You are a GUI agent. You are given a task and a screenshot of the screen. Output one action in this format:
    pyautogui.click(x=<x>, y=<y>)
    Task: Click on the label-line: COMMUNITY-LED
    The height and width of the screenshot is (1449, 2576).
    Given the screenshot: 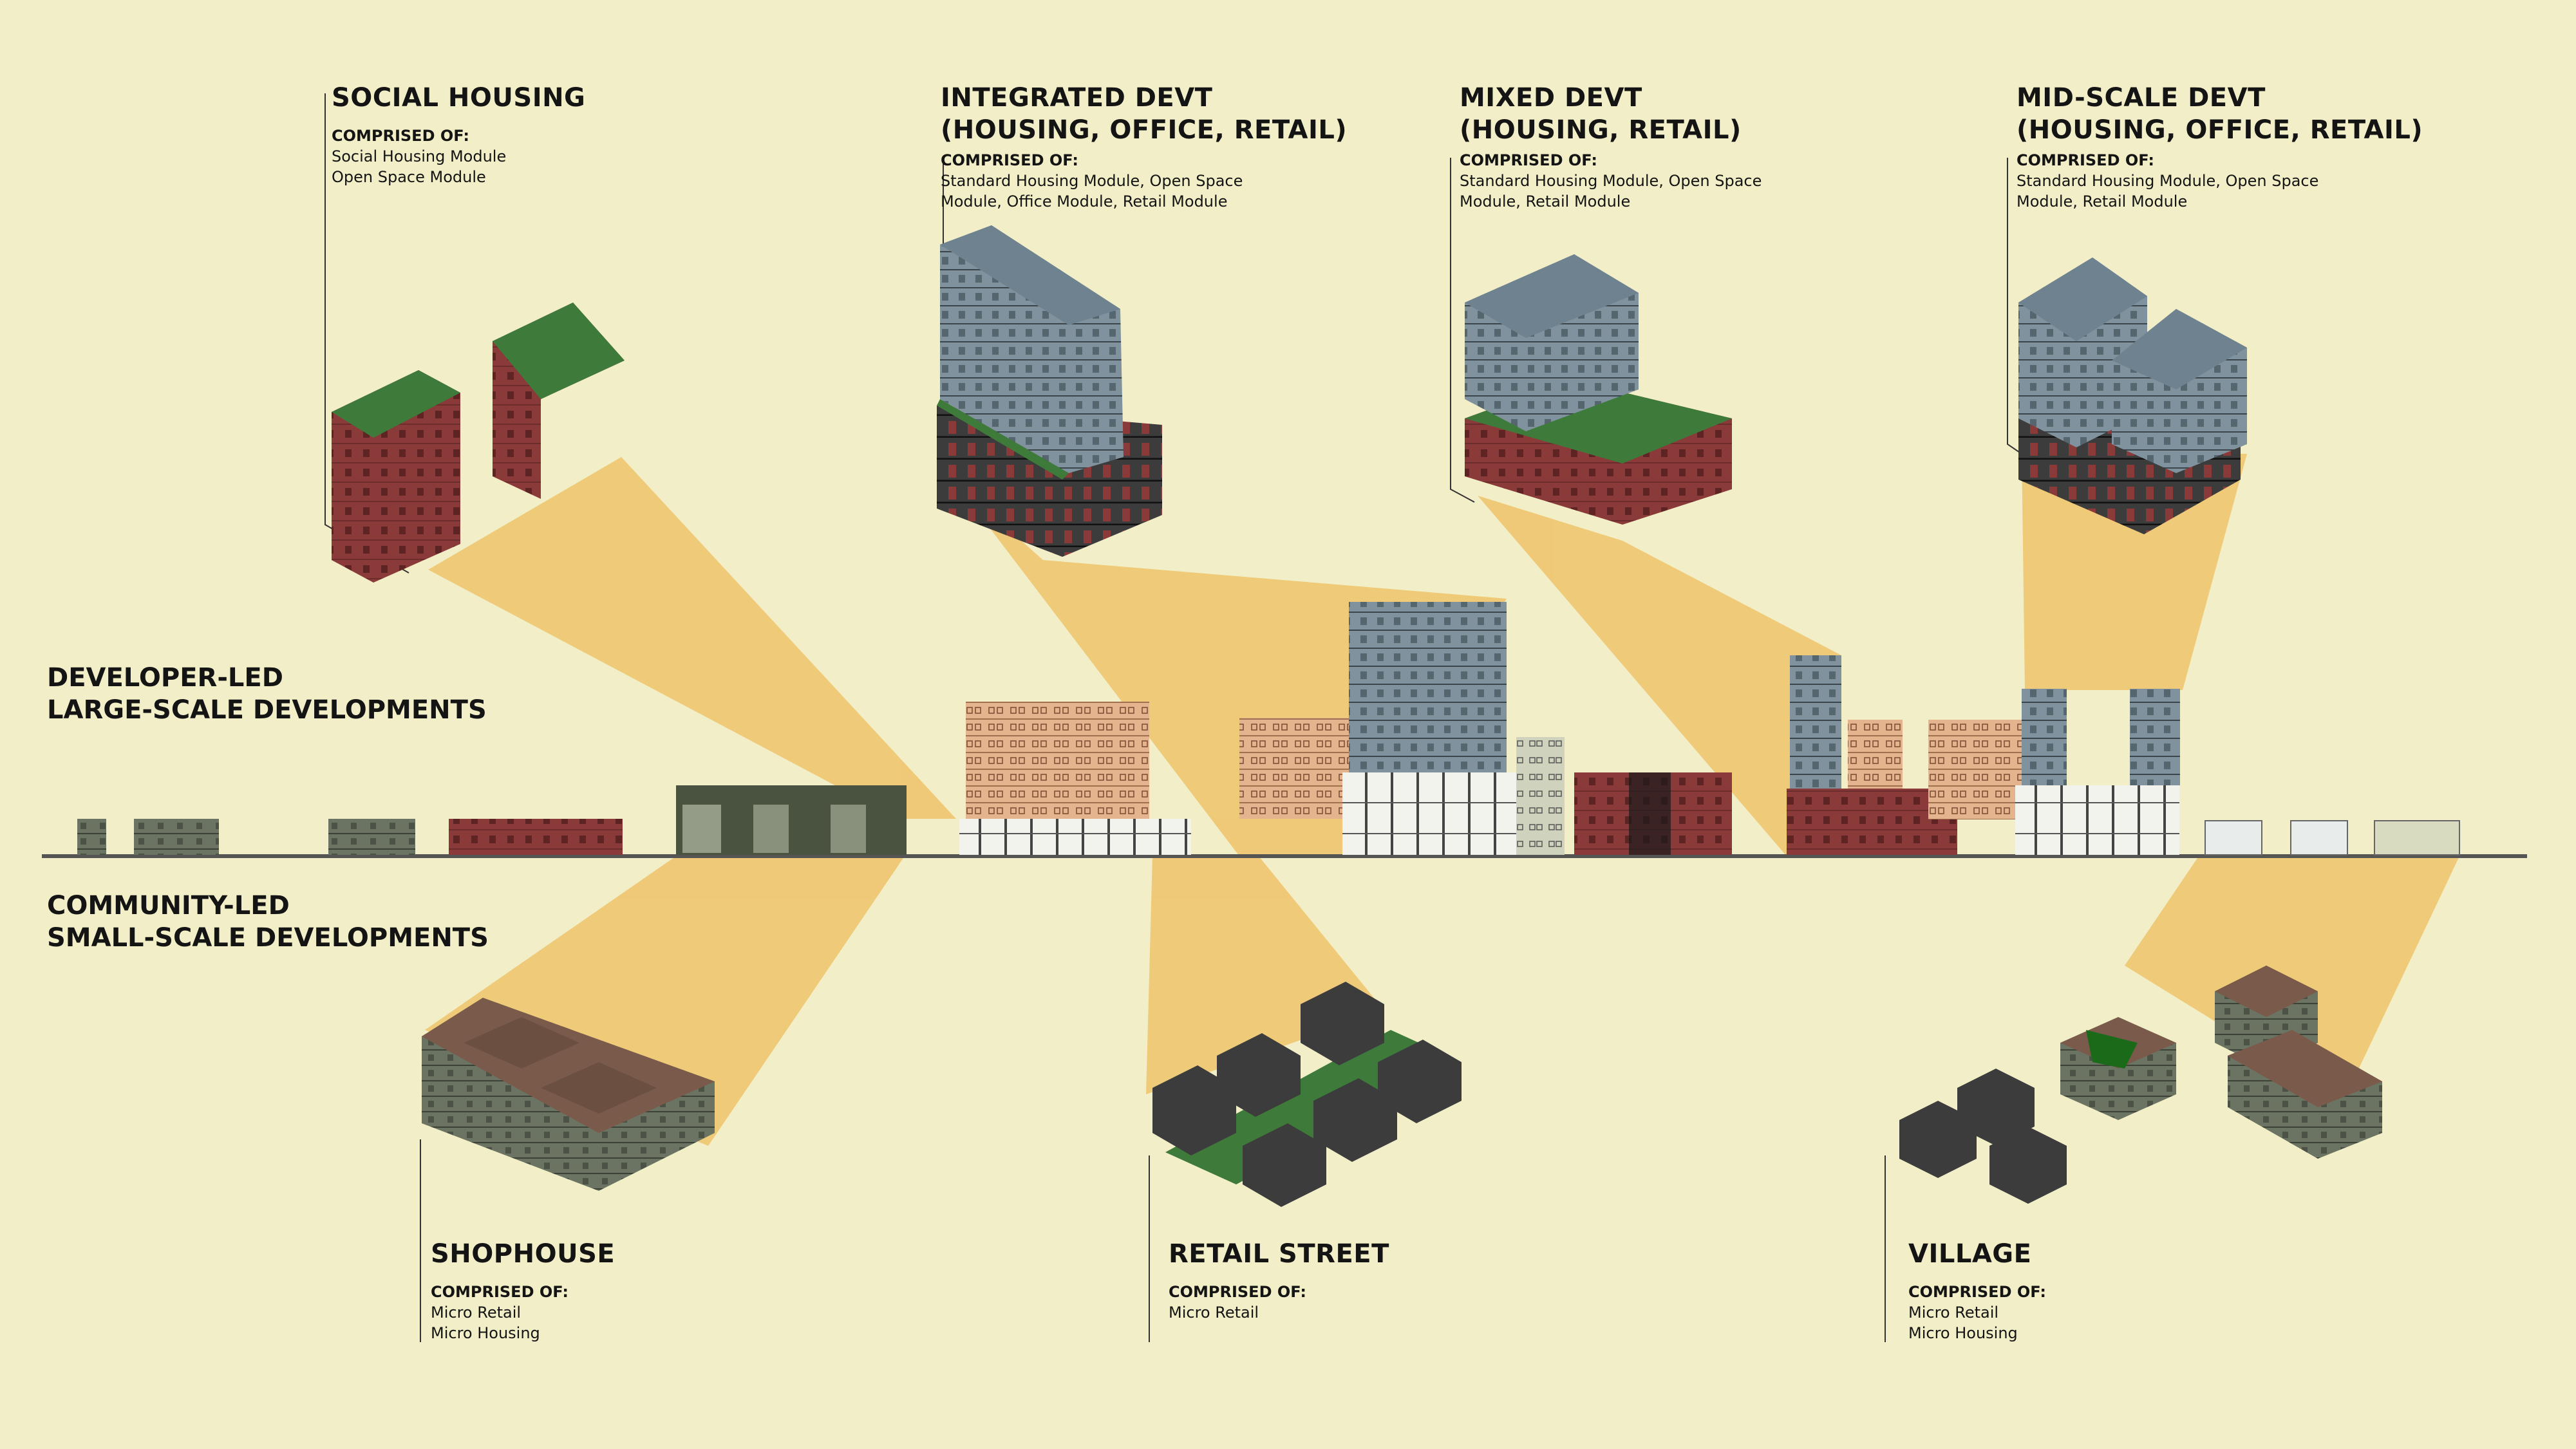 What is the action you would take?
    pyautogui.click(x=168, y=906)
    